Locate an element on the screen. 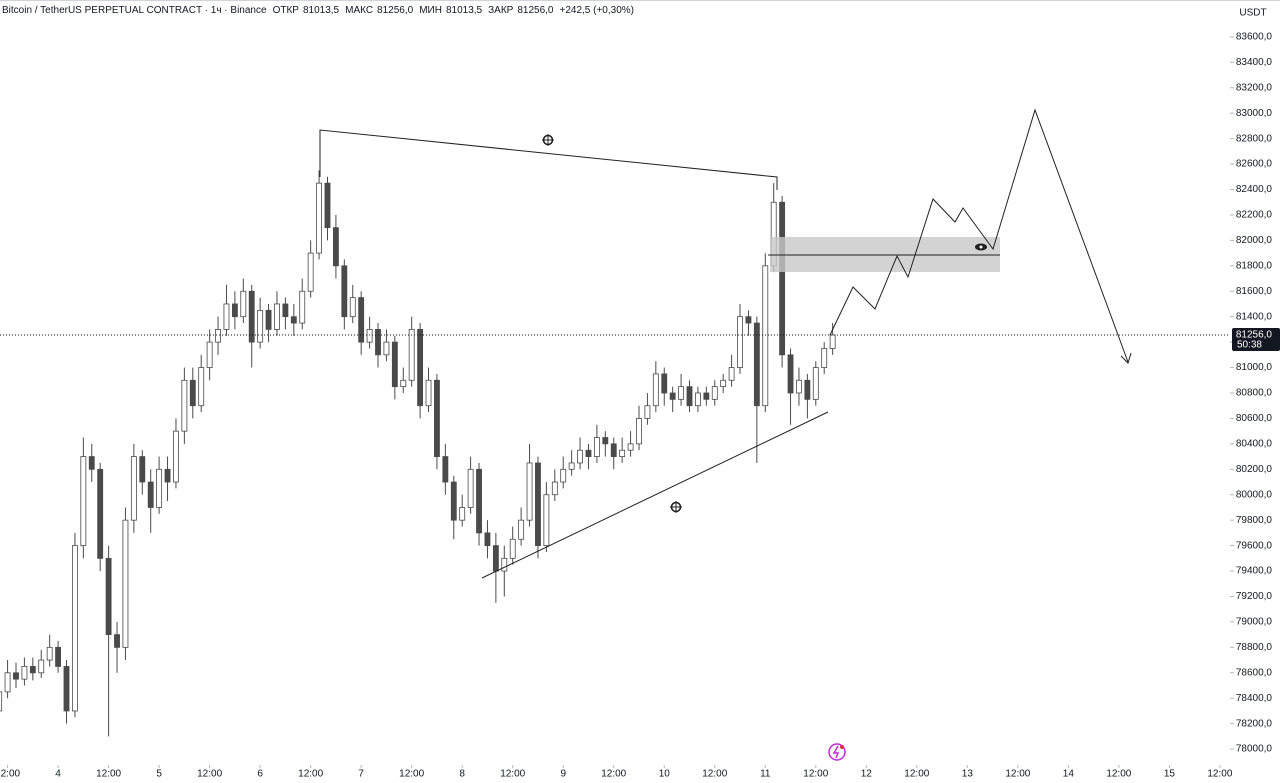 The width and height of the screenshot is (1280, 783). y-tick-label: 79200,0 is located at coordinates (1254, 596).